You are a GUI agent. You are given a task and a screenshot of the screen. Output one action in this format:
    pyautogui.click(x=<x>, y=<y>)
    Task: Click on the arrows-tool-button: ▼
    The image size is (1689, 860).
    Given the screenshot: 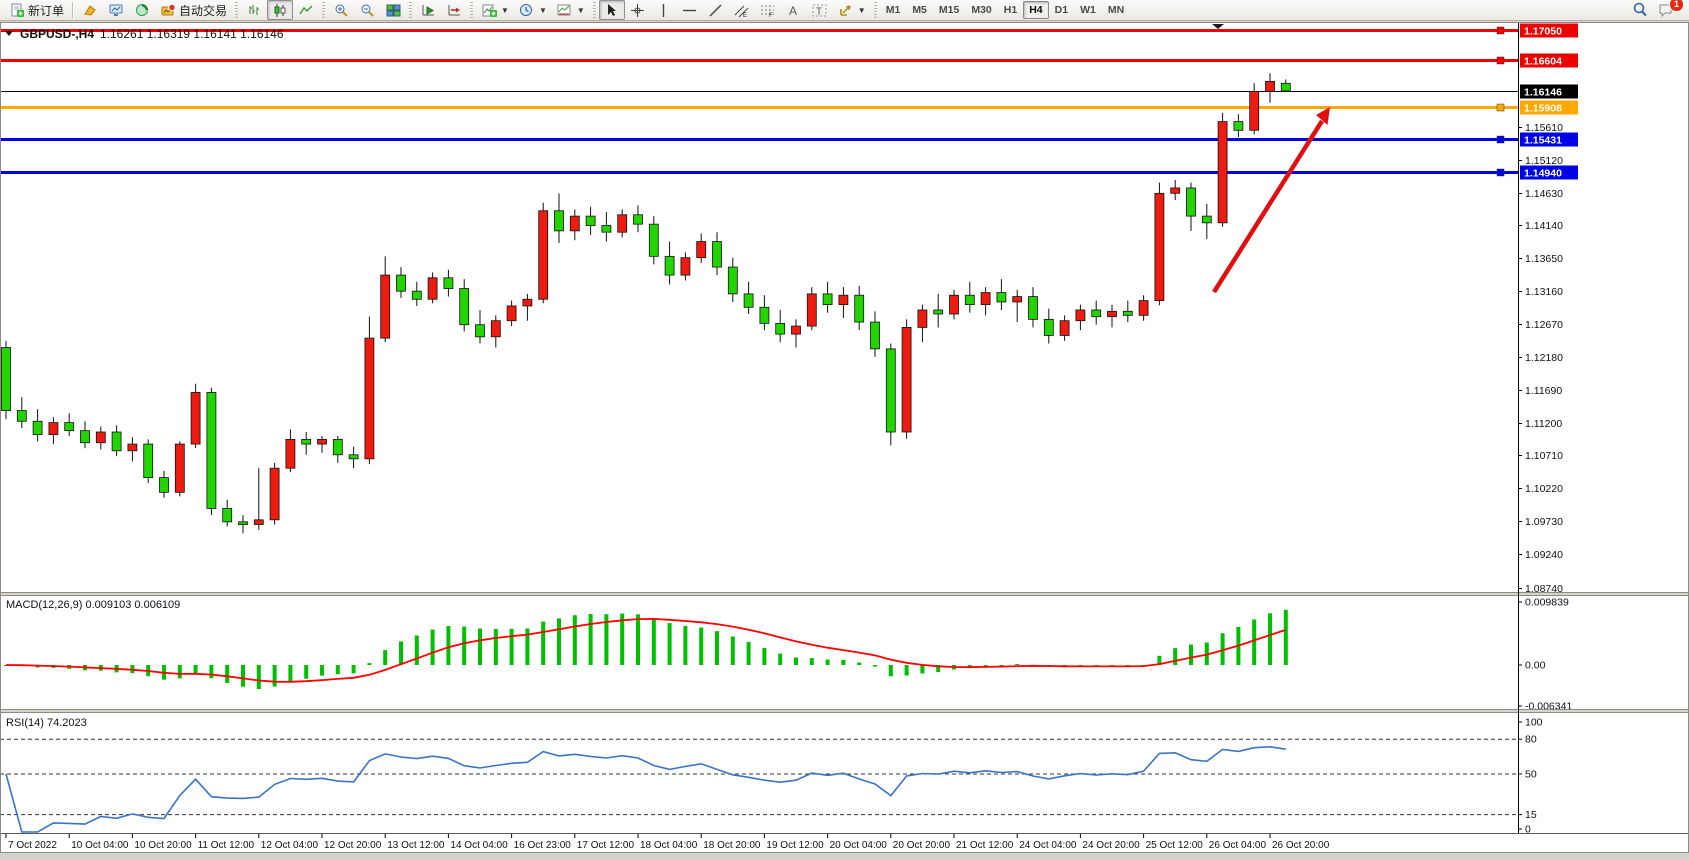 What is the action you would take?
    pyautogui.click(x=852, y=10)
    